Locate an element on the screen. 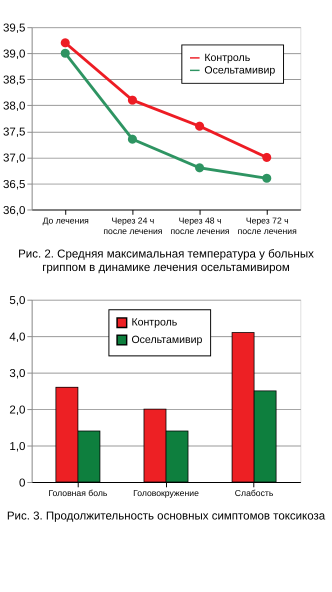  x-tick-label: Через 48 ч после лечения is located at coordinates (200, 225).